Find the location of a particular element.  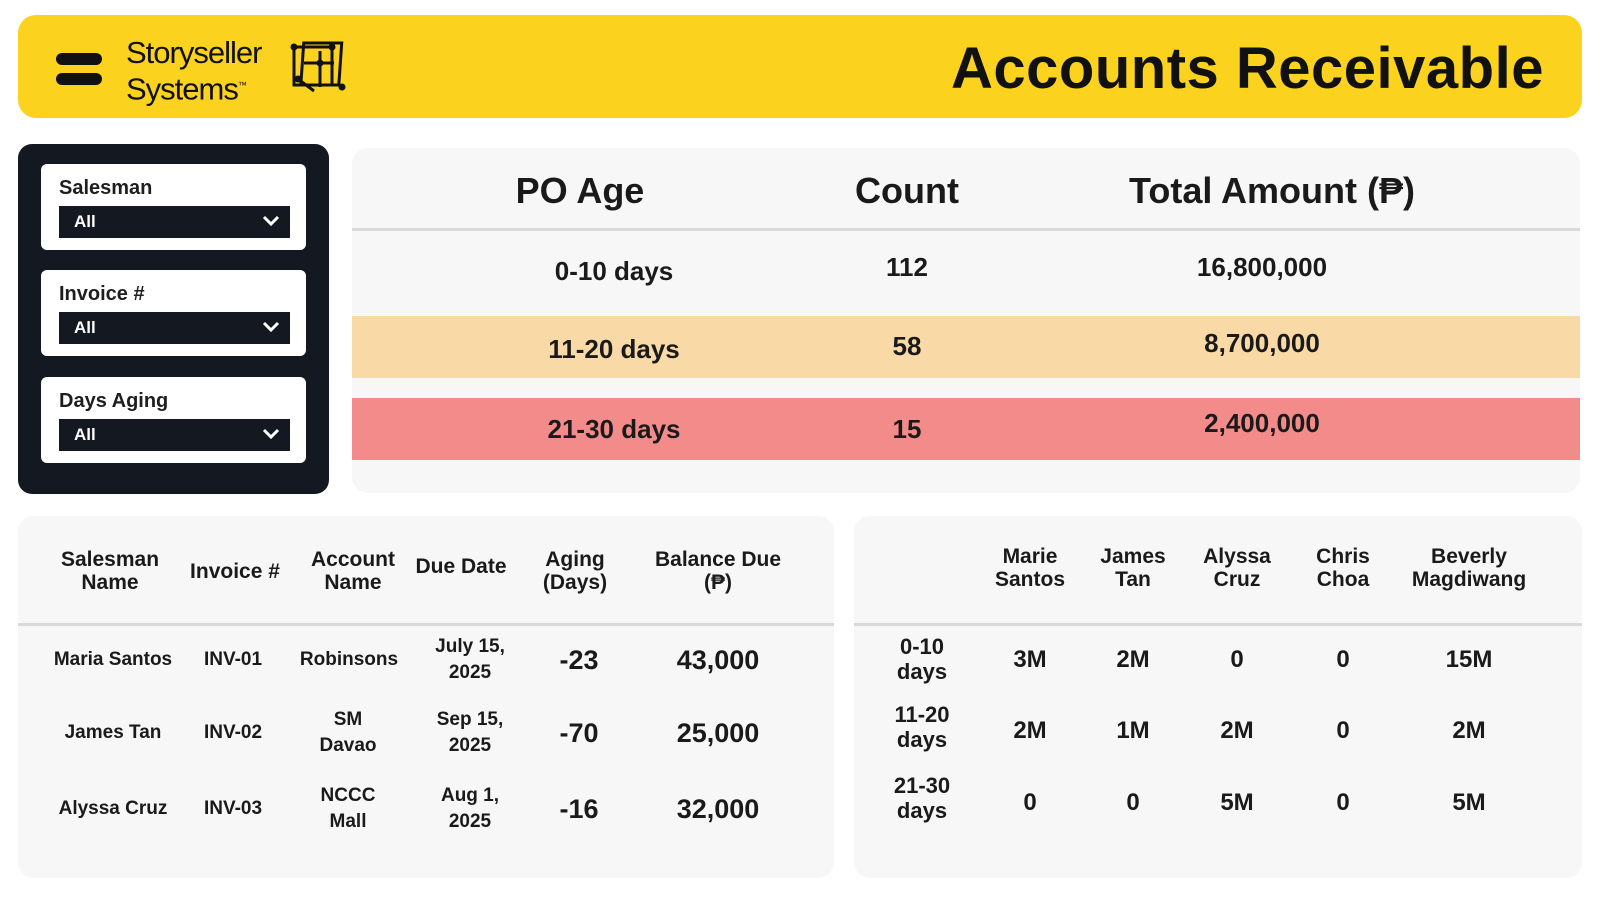

total-cell: 8,700,000 is located at coordinates (1262, 343).